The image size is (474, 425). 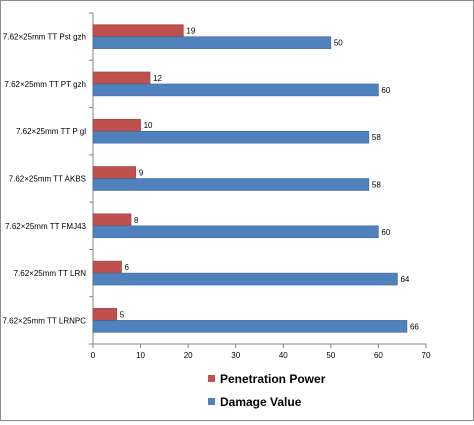 What do you see at coordinates (45, 84) in the screenshot?
I see `category-label: 7.62×25mm TT PT gzh` at bounding box center [45, 84].